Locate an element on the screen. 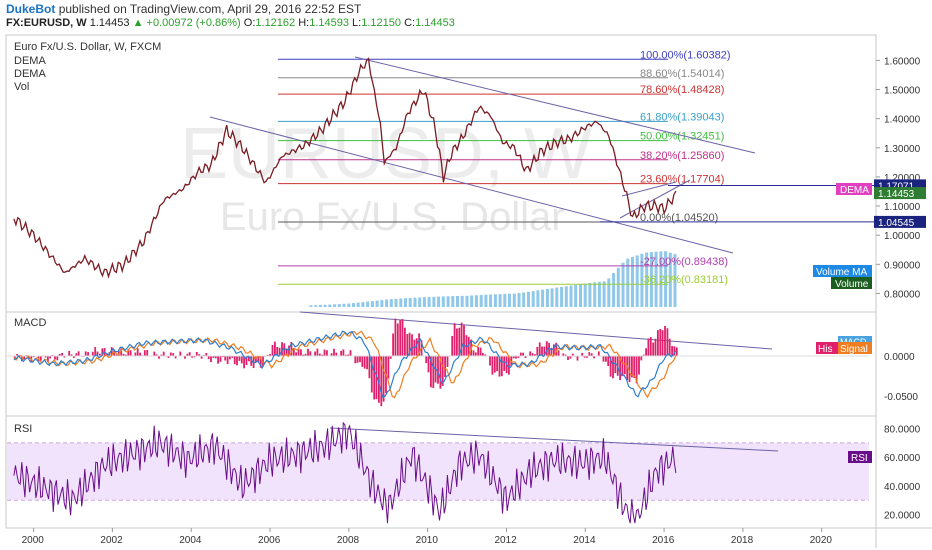 This screenshot has width=932, height=550. last-price-tag: 1.14453 is located at coordinates (900, 193).